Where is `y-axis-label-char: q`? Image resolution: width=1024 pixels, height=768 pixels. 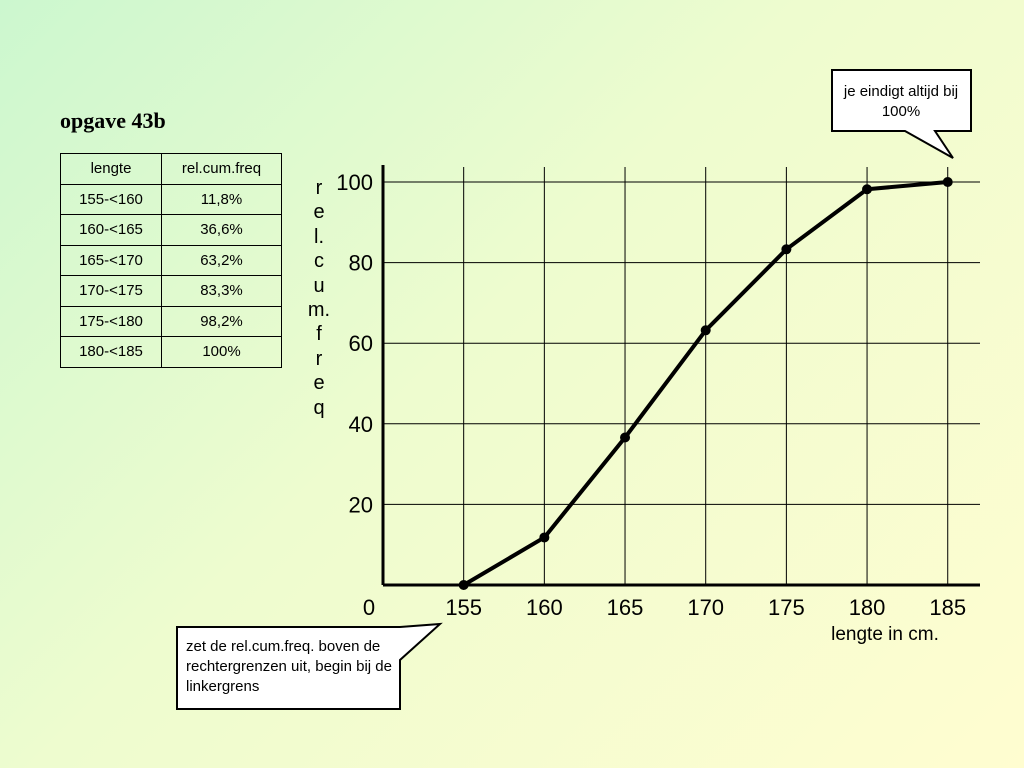
y-axis-label-char: q is located at coordinates (319, 407).